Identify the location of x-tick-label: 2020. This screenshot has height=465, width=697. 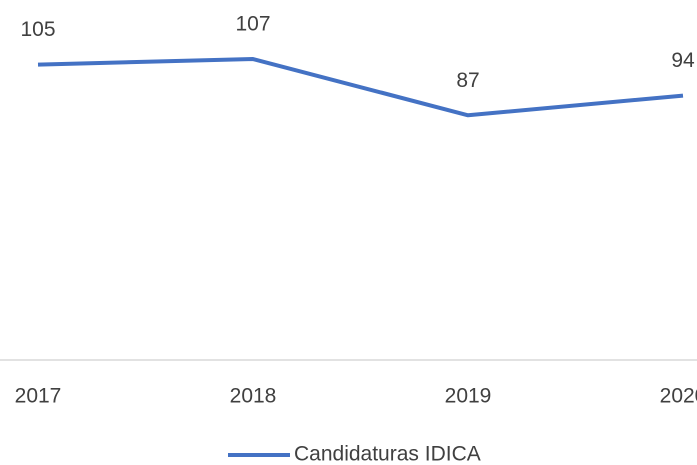
(678, 396).